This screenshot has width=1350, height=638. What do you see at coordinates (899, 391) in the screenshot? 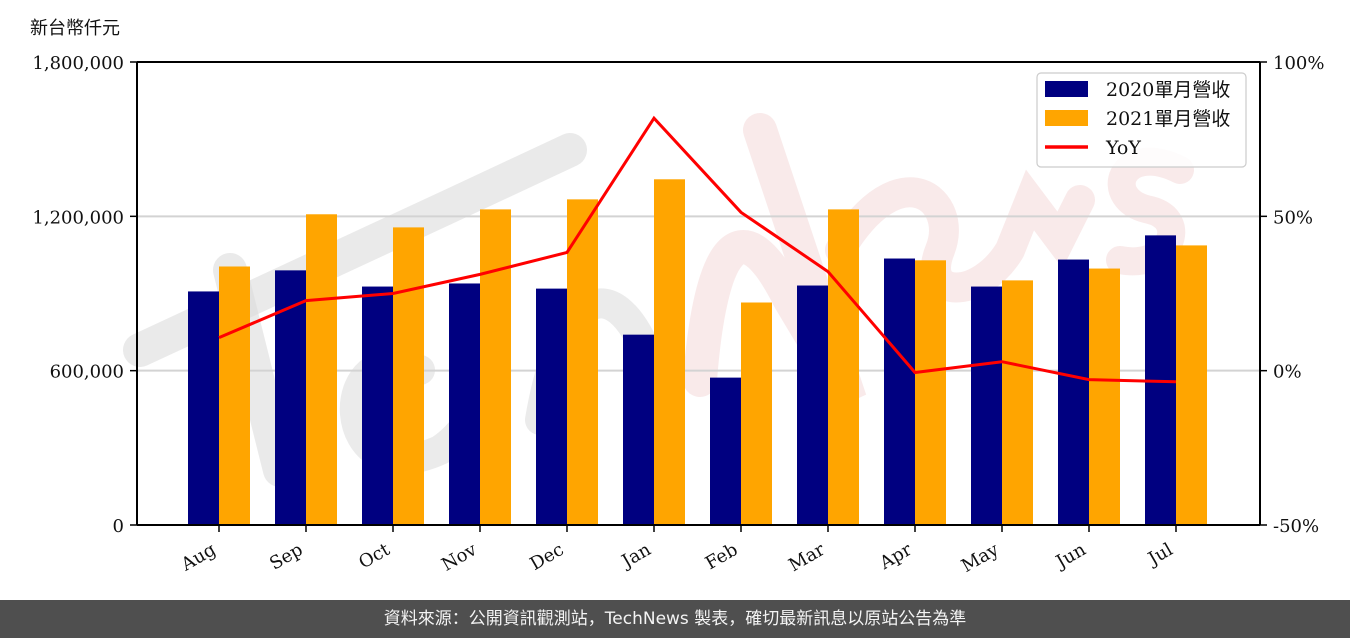
I see `bar-2020單月營收-Apr` at bounding box center [899, 391].